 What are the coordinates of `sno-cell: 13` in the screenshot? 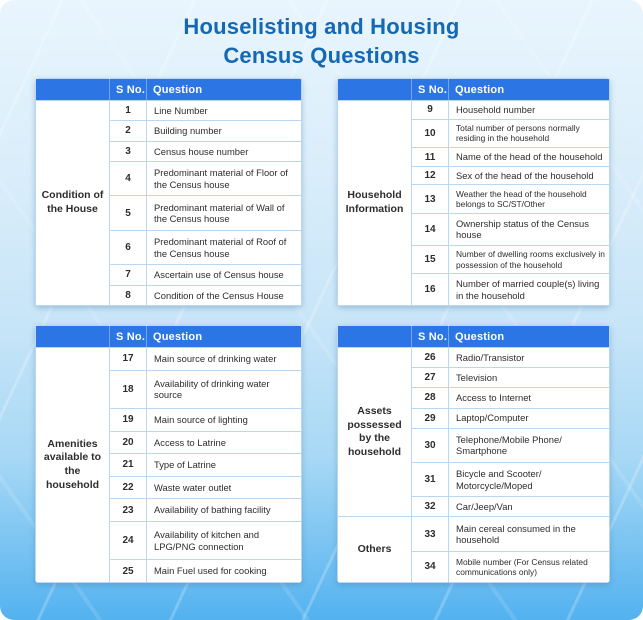 It's located at (430, 199).